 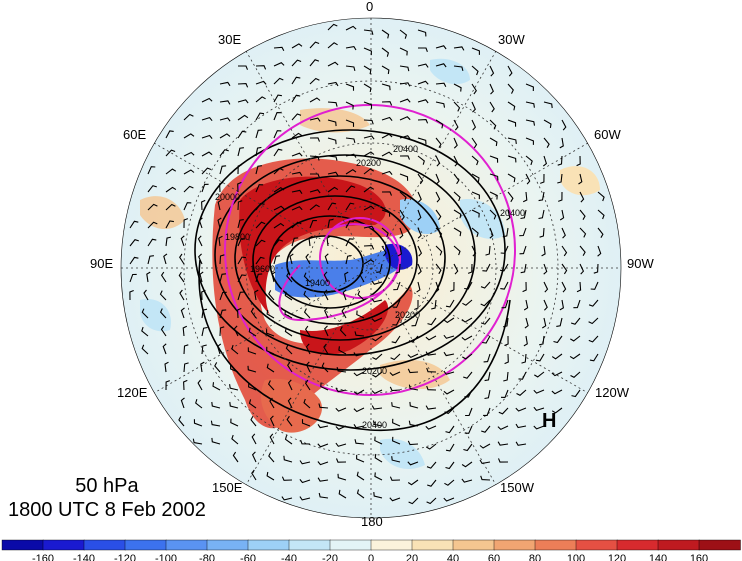 What do you see at coordinates (227, 197) in the screenshot?
I see `contour-label: 20000` at bounding box center [227, 197].